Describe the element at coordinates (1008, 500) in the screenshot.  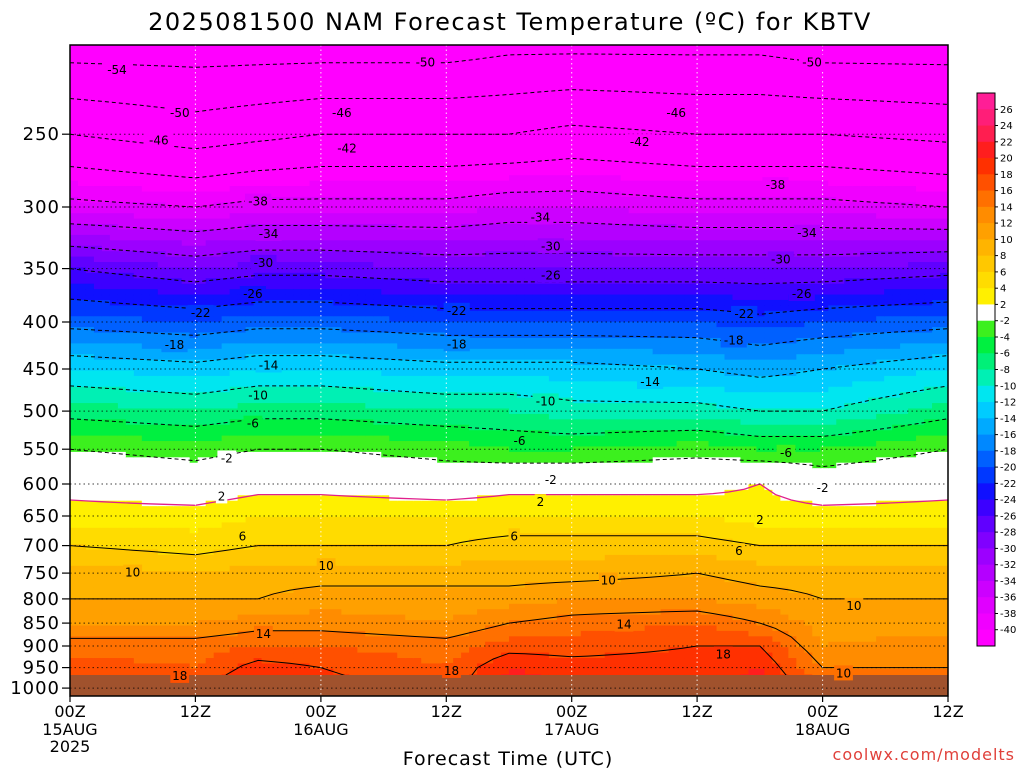
I see `color-legend-label: -24` at that location.